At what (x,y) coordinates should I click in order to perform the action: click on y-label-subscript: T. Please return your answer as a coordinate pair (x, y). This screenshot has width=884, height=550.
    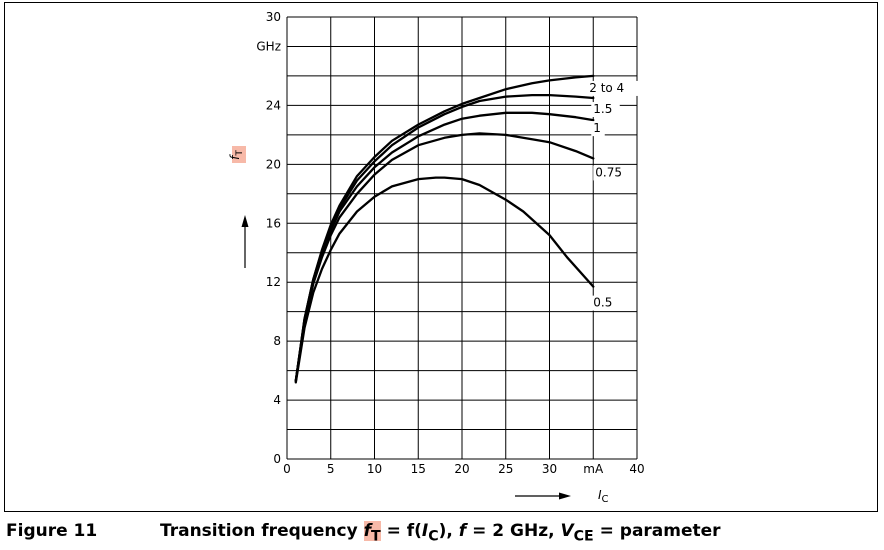
    Looking at the image, I should click on (240, 153).